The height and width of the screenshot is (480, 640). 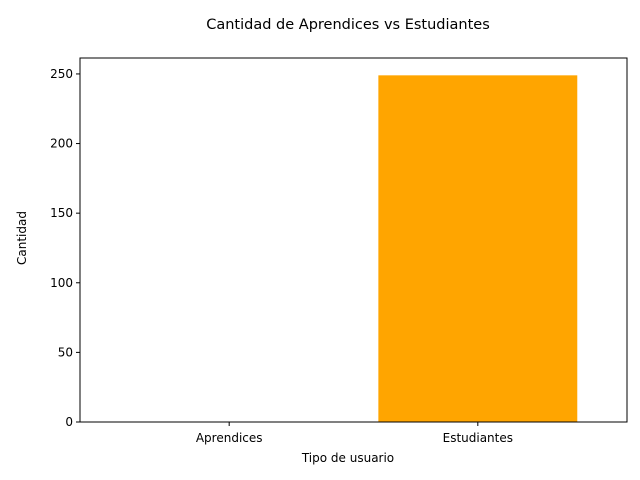 I want to click on y-tick-label: 50, so click(x=65, y=352).